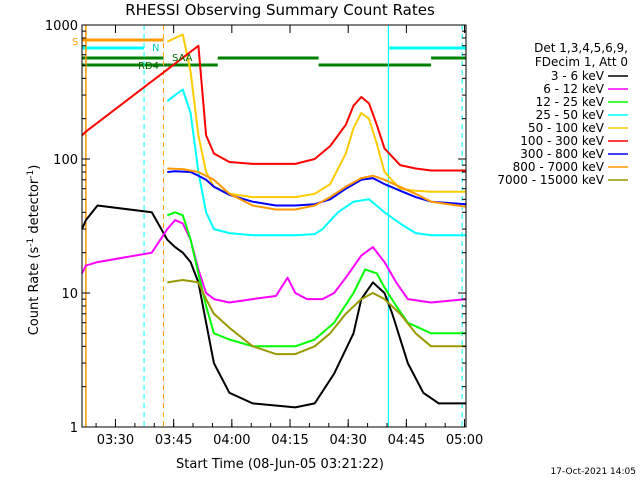  Describe the element at coordinates (31, 242) in the screenshot. I see `y-axis-label-exp1: -1` at that location.